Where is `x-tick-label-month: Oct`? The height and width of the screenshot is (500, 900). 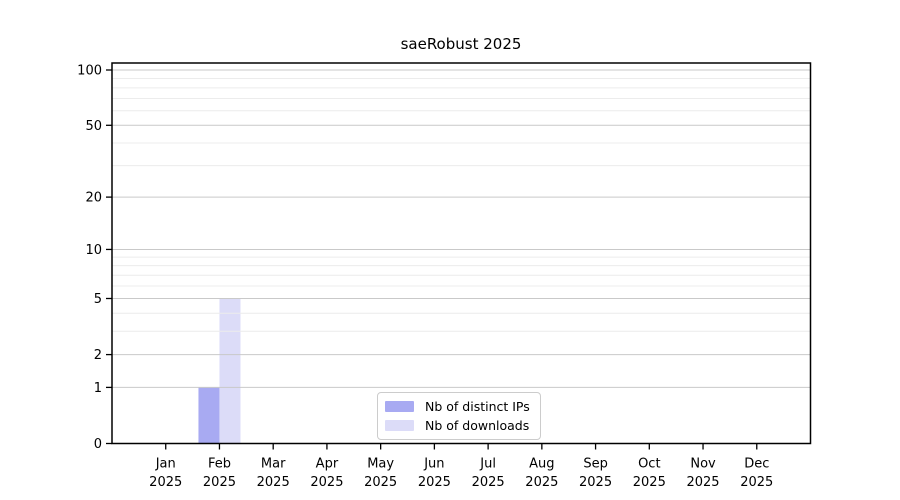
x-tick-label-month: Oct is located at coordinates (649, 464).